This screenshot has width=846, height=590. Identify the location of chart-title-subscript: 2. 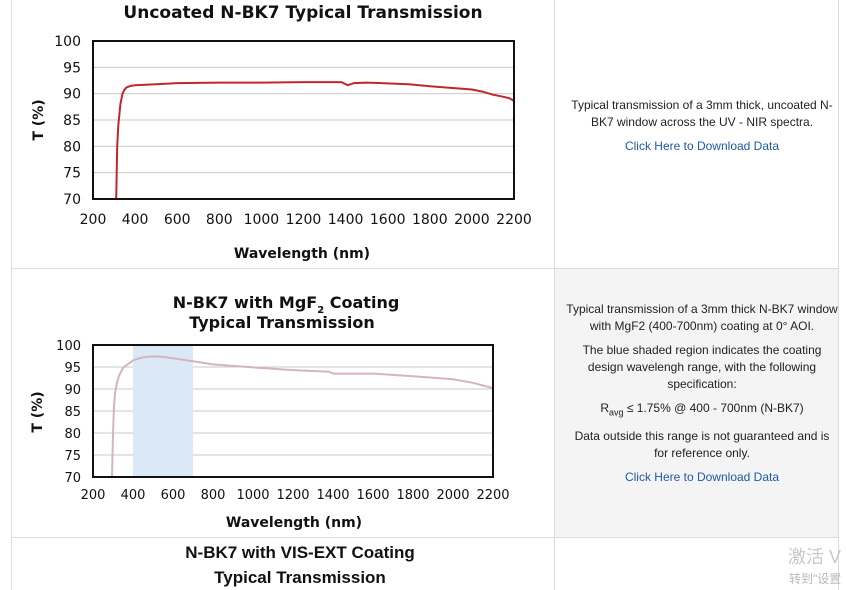
(320, 310).